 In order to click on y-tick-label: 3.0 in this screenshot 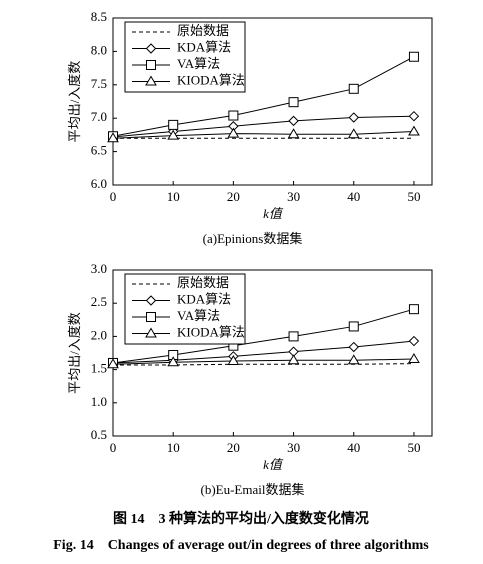, I will do `click(99, 268)`.